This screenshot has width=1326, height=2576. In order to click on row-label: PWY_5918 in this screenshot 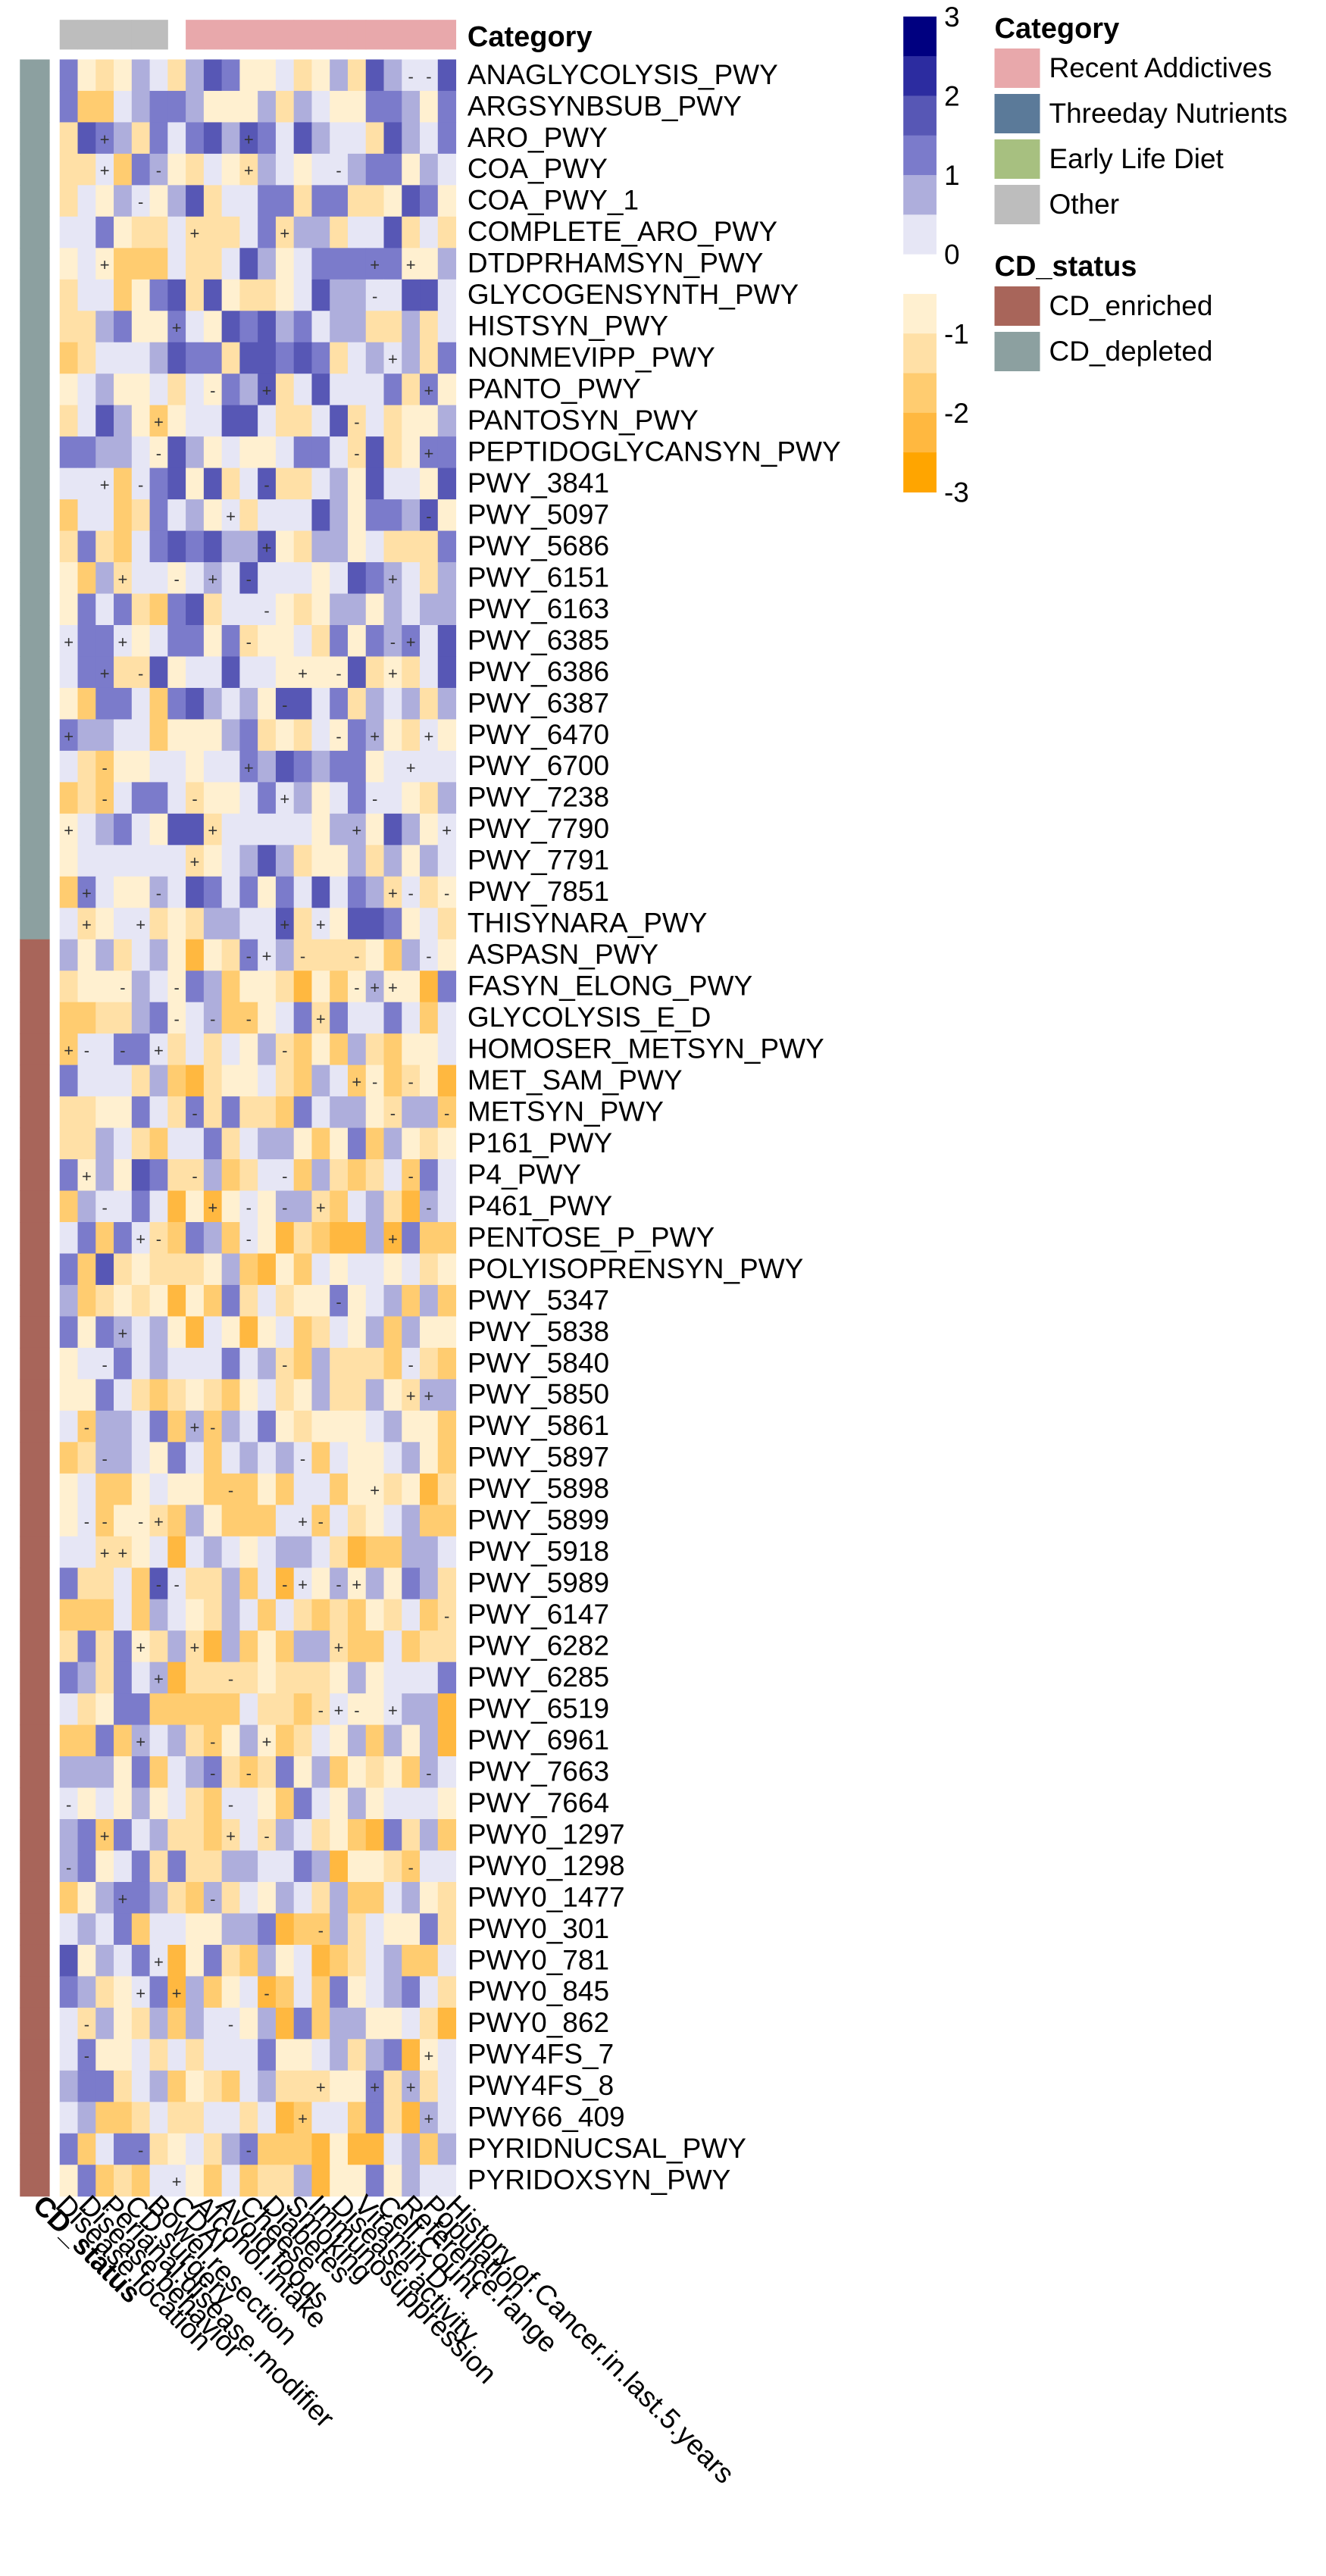, I will do `click(538, 1551)`.